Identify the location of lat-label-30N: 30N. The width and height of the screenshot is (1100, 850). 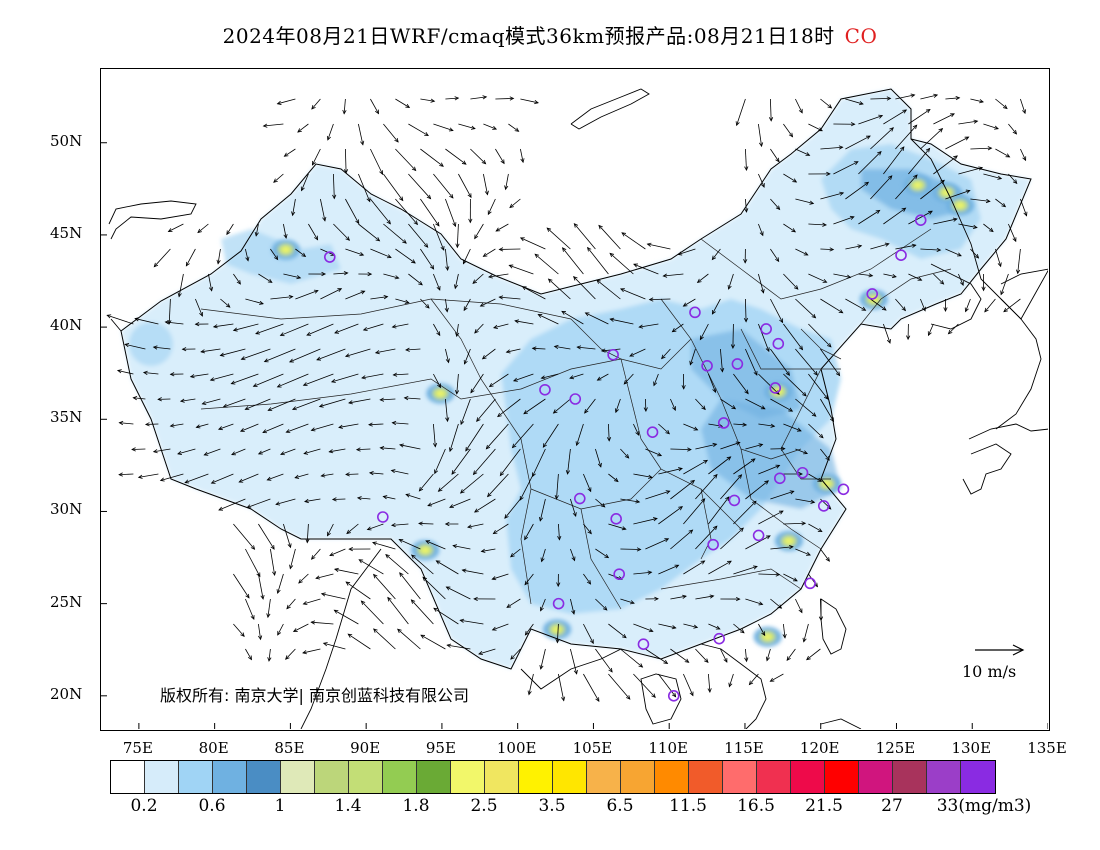
(66, 509).